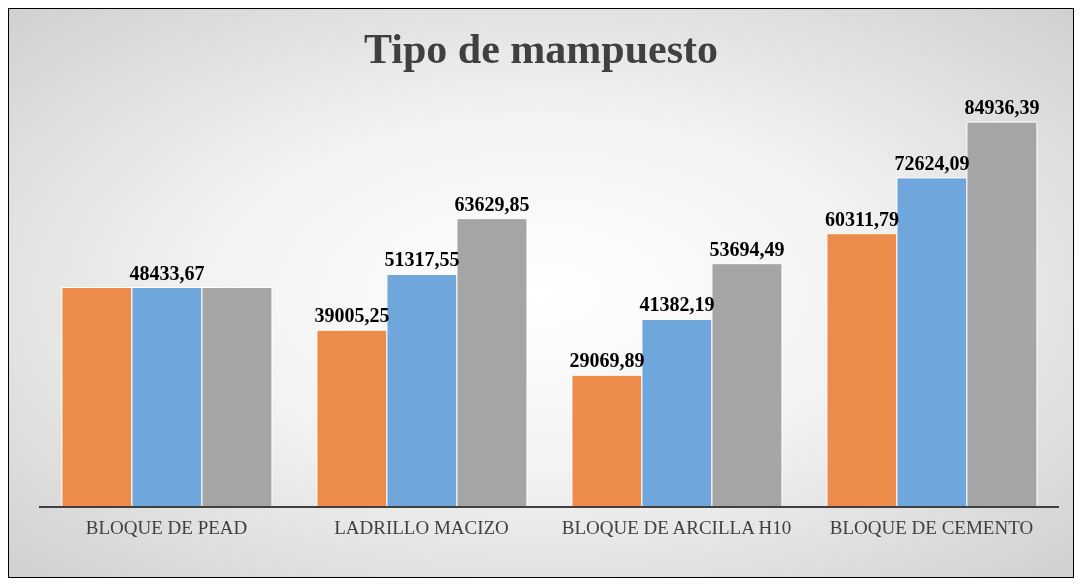 The height and width of the screenshot is (586, 1082). What do you see at coordinates (492, 203) in the screenshot?
I see `data-label: 63629,85` at bounding box center [492, 203].